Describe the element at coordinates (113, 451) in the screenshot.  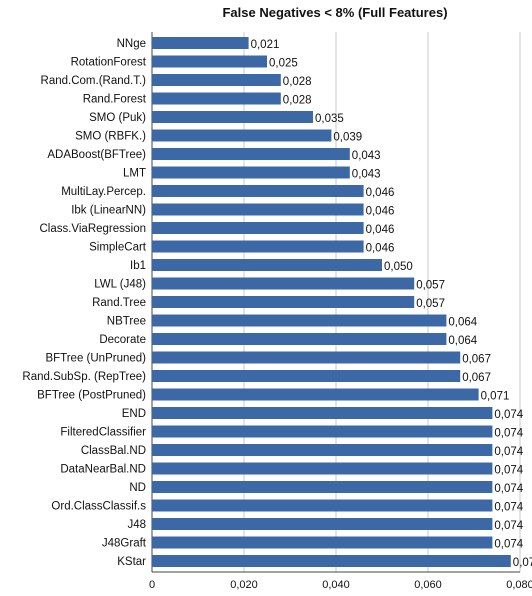
I see `category-label: ClassBal.ND` at that location.